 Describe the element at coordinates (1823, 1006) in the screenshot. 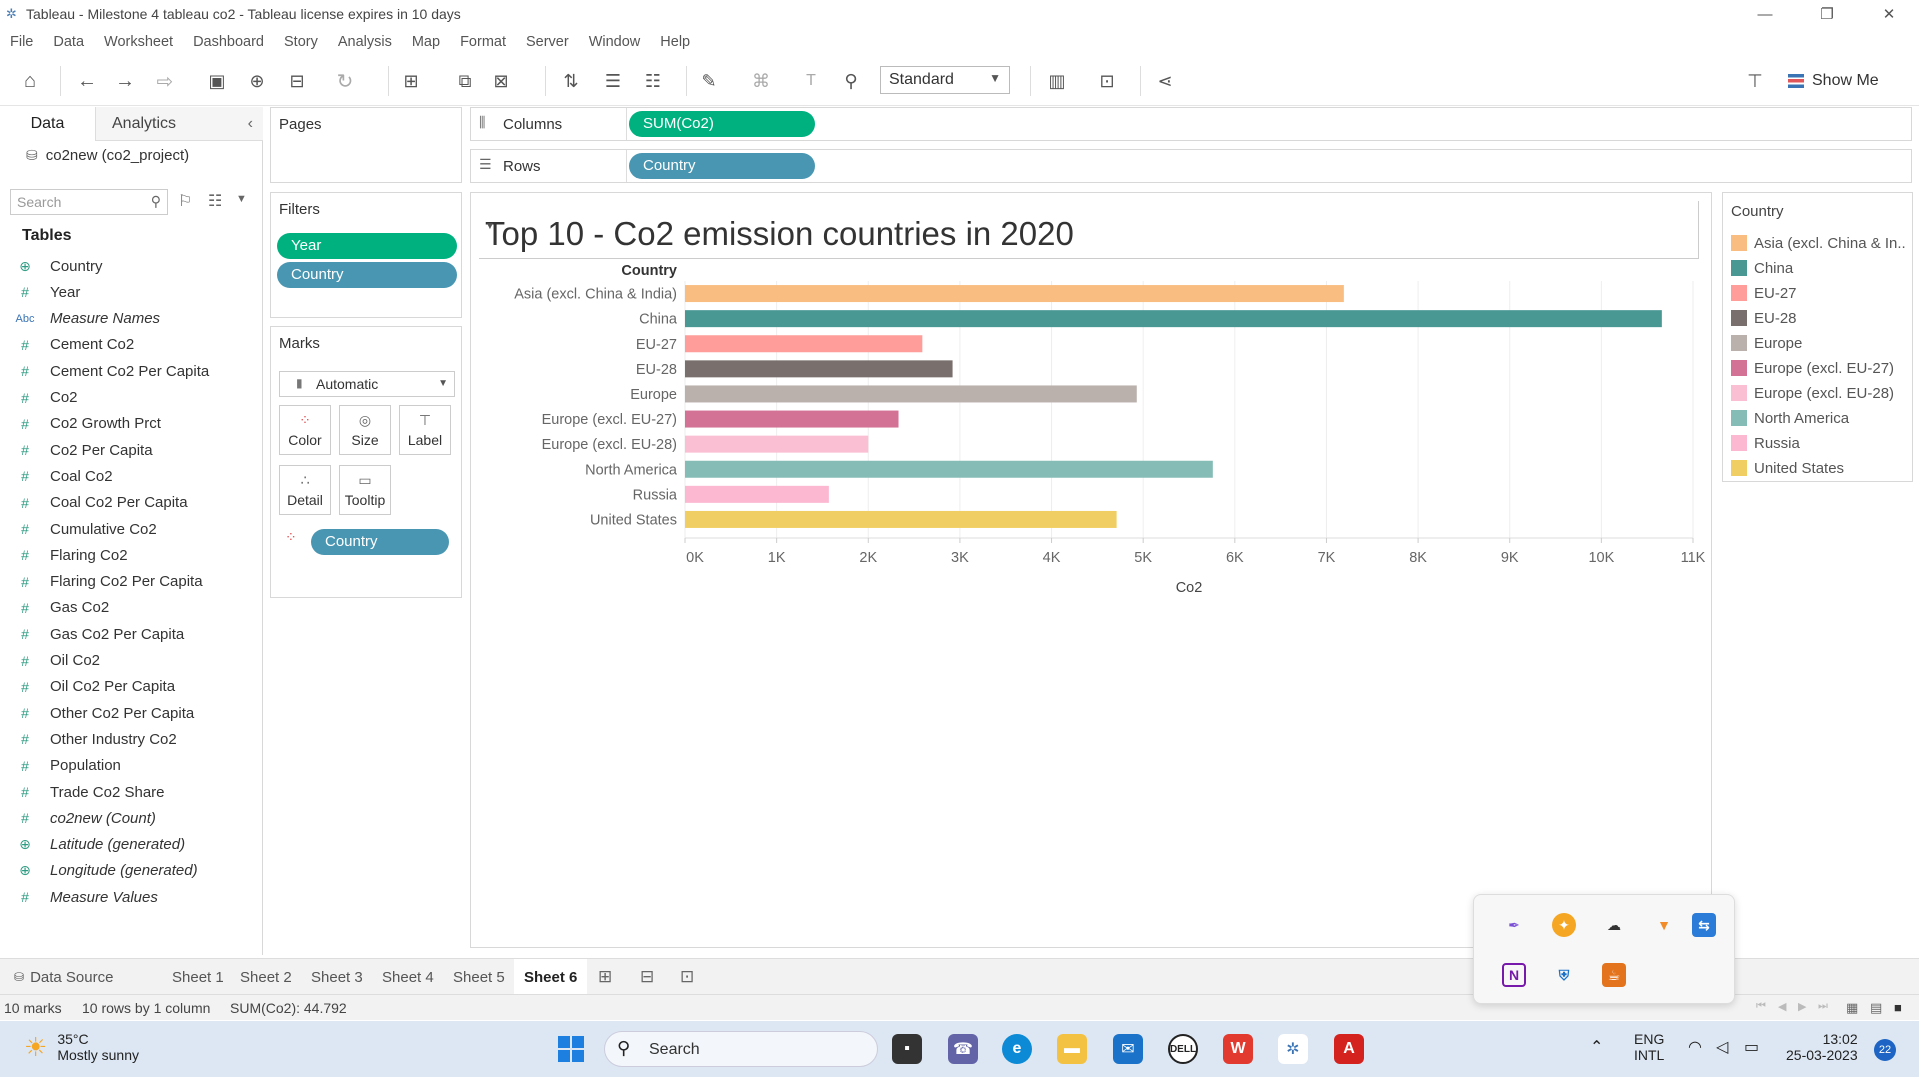

I see `nav-last-icon: ⏭` at that location.